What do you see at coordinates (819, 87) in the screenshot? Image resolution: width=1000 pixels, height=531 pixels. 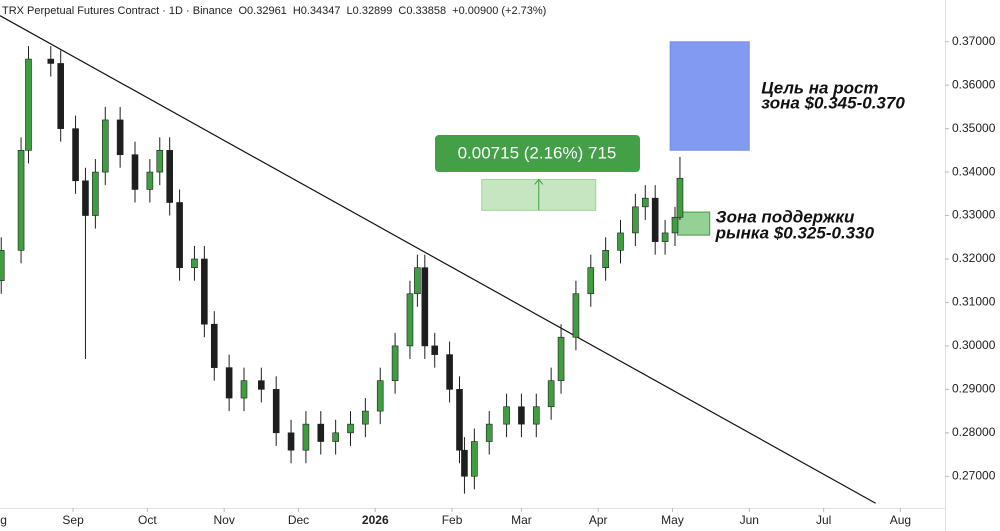 I see `target-label: Цель на рост` at bounding box center [819, 87].